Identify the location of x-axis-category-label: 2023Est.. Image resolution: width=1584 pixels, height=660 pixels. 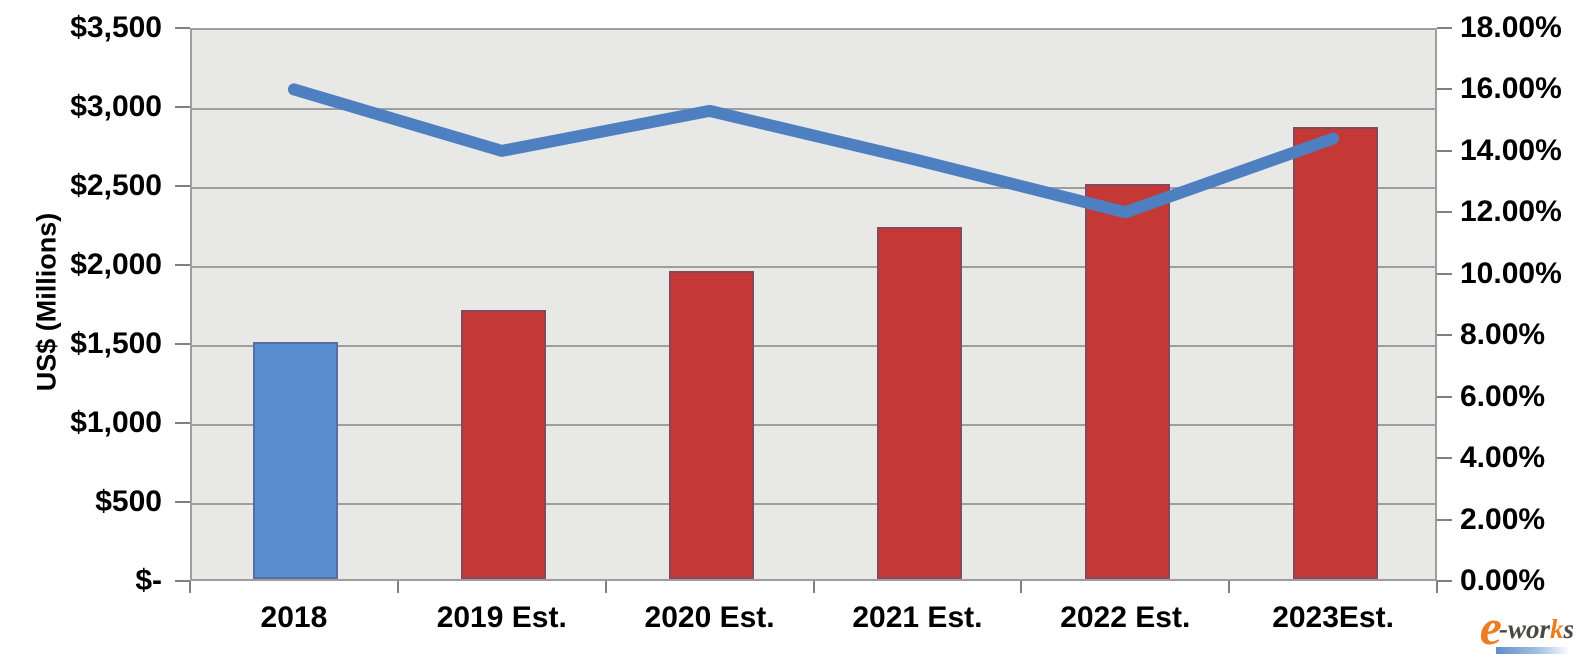
(1333, 617).